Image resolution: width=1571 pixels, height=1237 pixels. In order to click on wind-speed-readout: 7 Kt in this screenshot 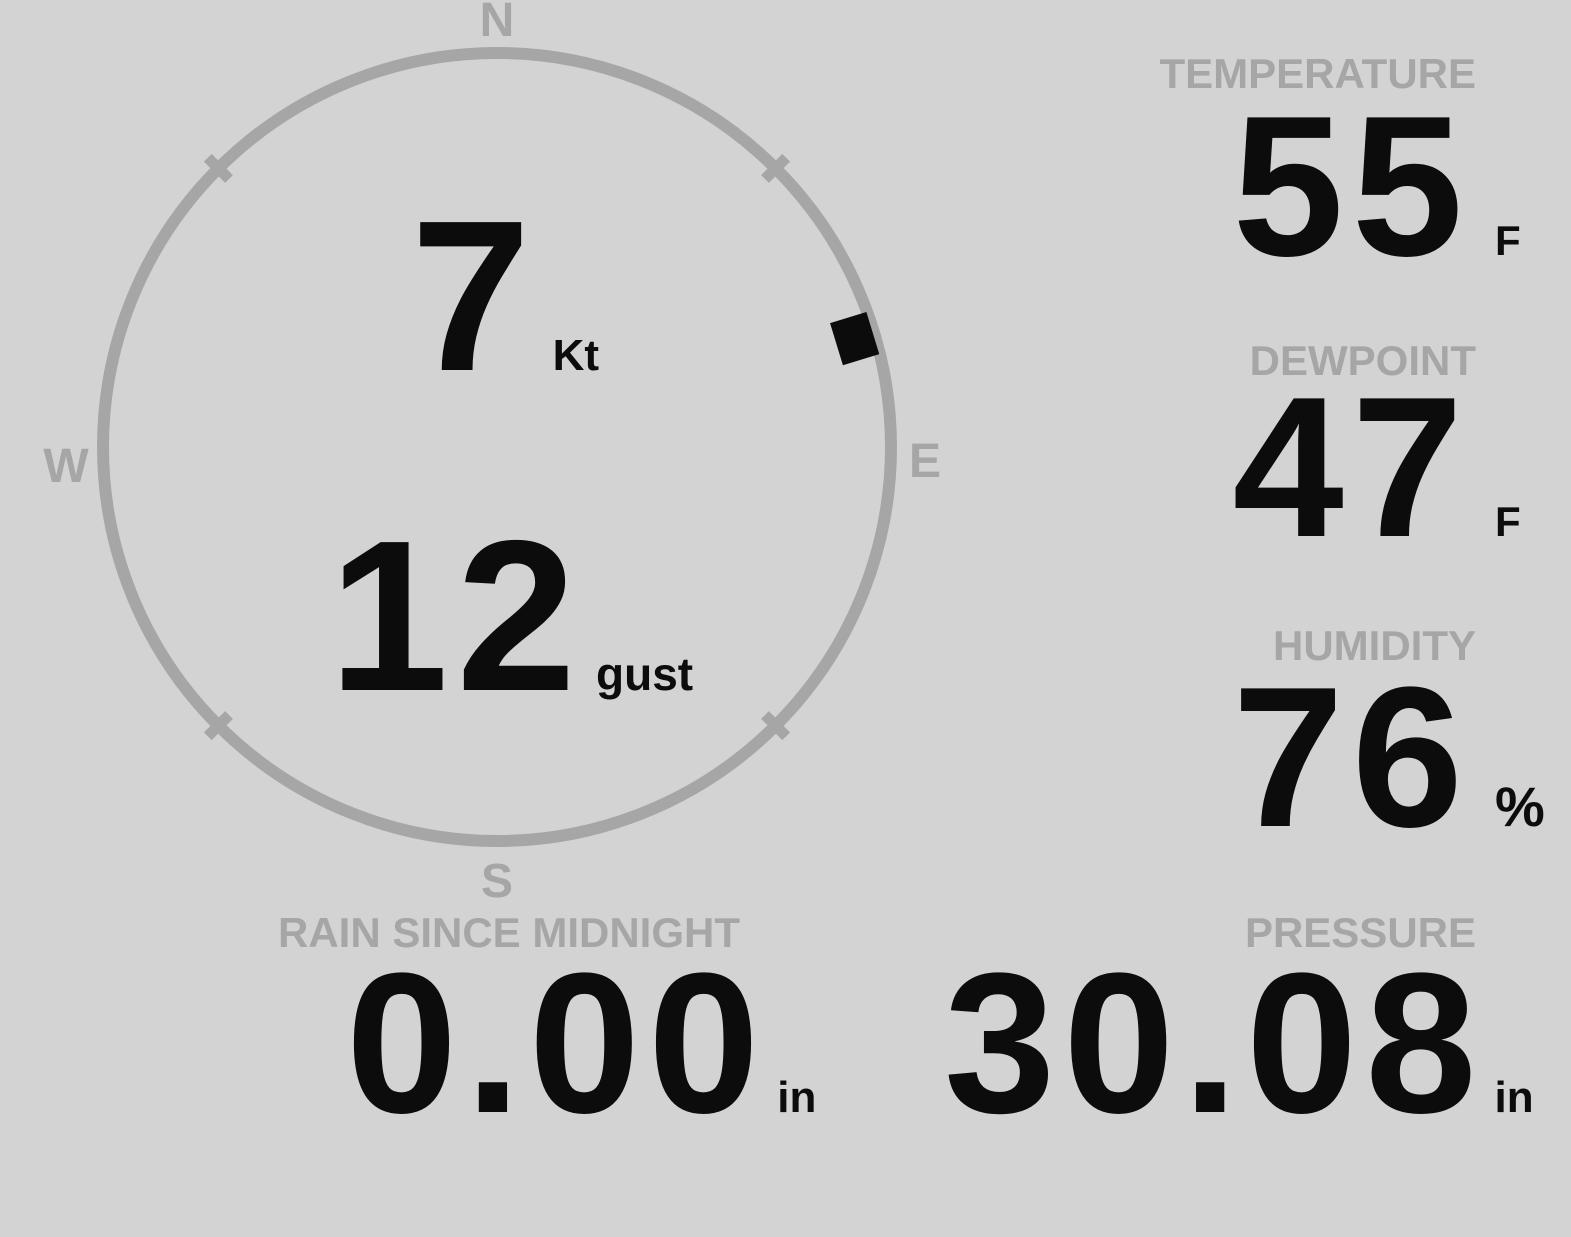, I will do `click(505, 295)`.